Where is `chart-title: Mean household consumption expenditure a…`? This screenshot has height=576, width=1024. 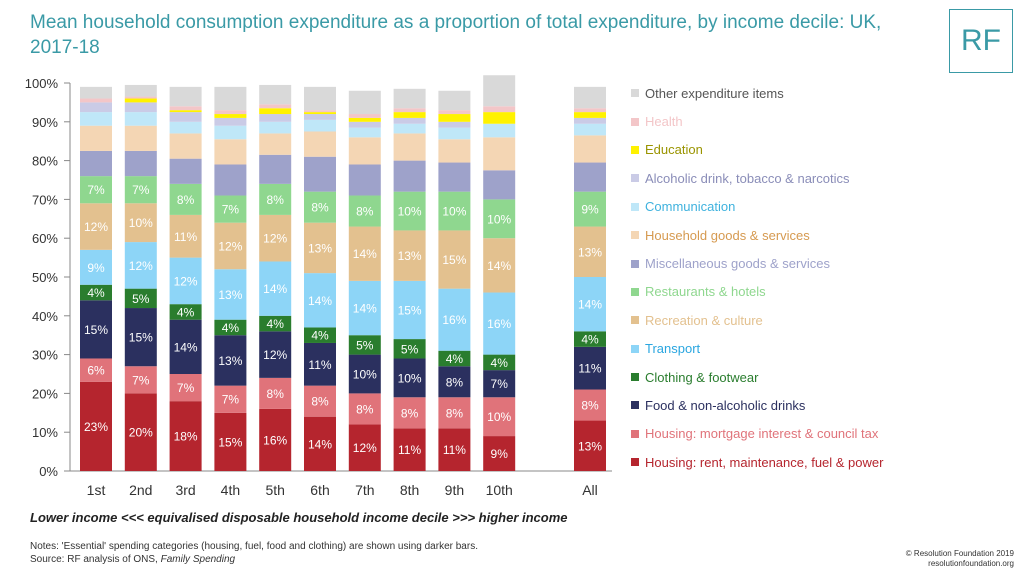
chart-title: Mean household consumption expenditure a… is located at coordinates (456, 35).